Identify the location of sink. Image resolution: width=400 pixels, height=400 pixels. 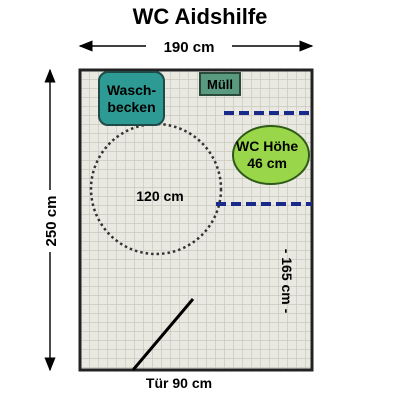
(131, 98).